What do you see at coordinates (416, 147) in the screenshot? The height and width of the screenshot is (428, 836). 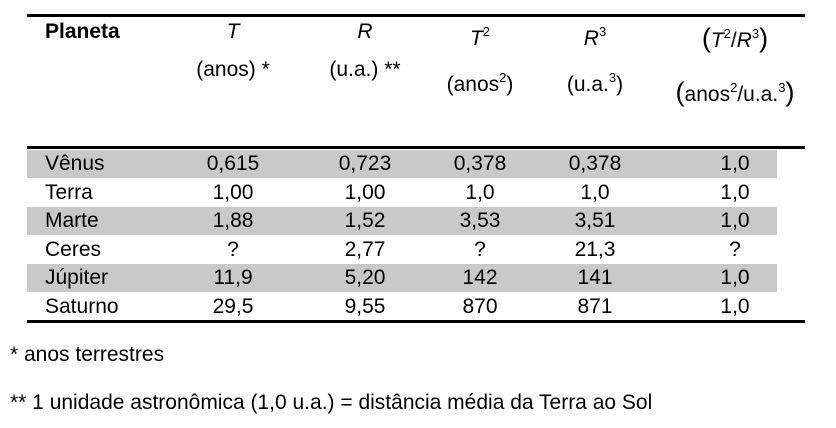 I see `header-rule` at bounding box center [416, 147].